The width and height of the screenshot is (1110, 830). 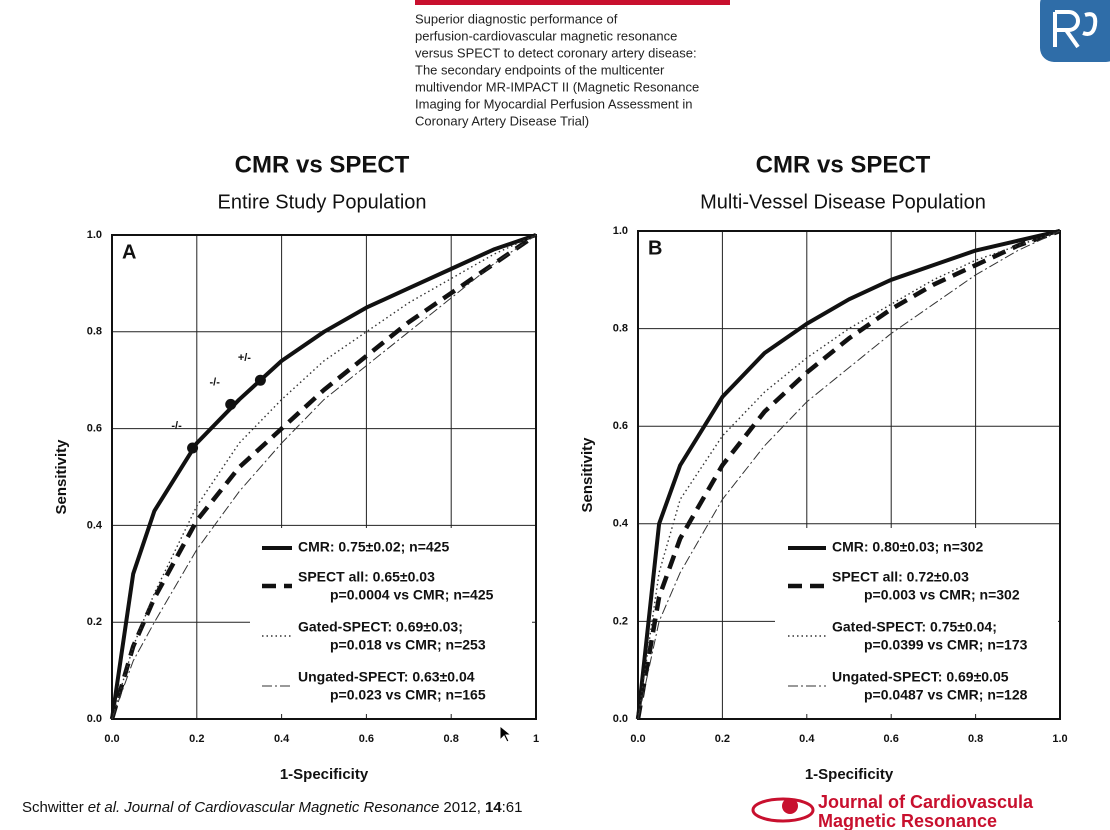 I want to click on chart-subtitle: Multi-Vessel Disease Population, so click(x=843, y=202).